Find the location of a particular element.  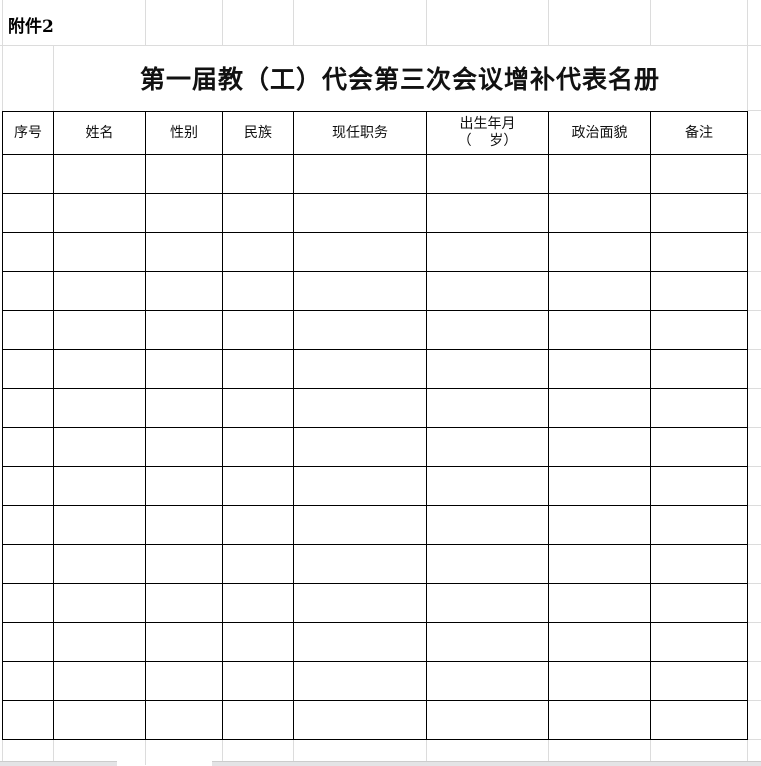

header-remarks: 备注 is located at coordinates (699, 133).